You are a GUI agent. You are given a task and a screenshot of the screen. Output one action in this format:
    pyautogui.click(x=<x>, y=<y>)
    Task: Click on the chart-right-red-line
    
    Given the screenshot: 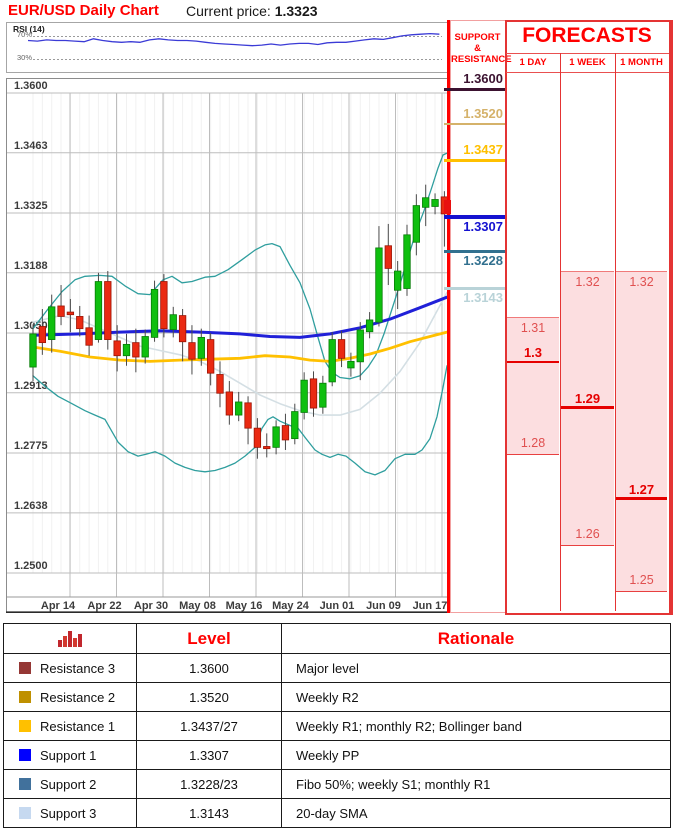 What is the action you would take?
    pyautogui.click(x=448, y=316)
    